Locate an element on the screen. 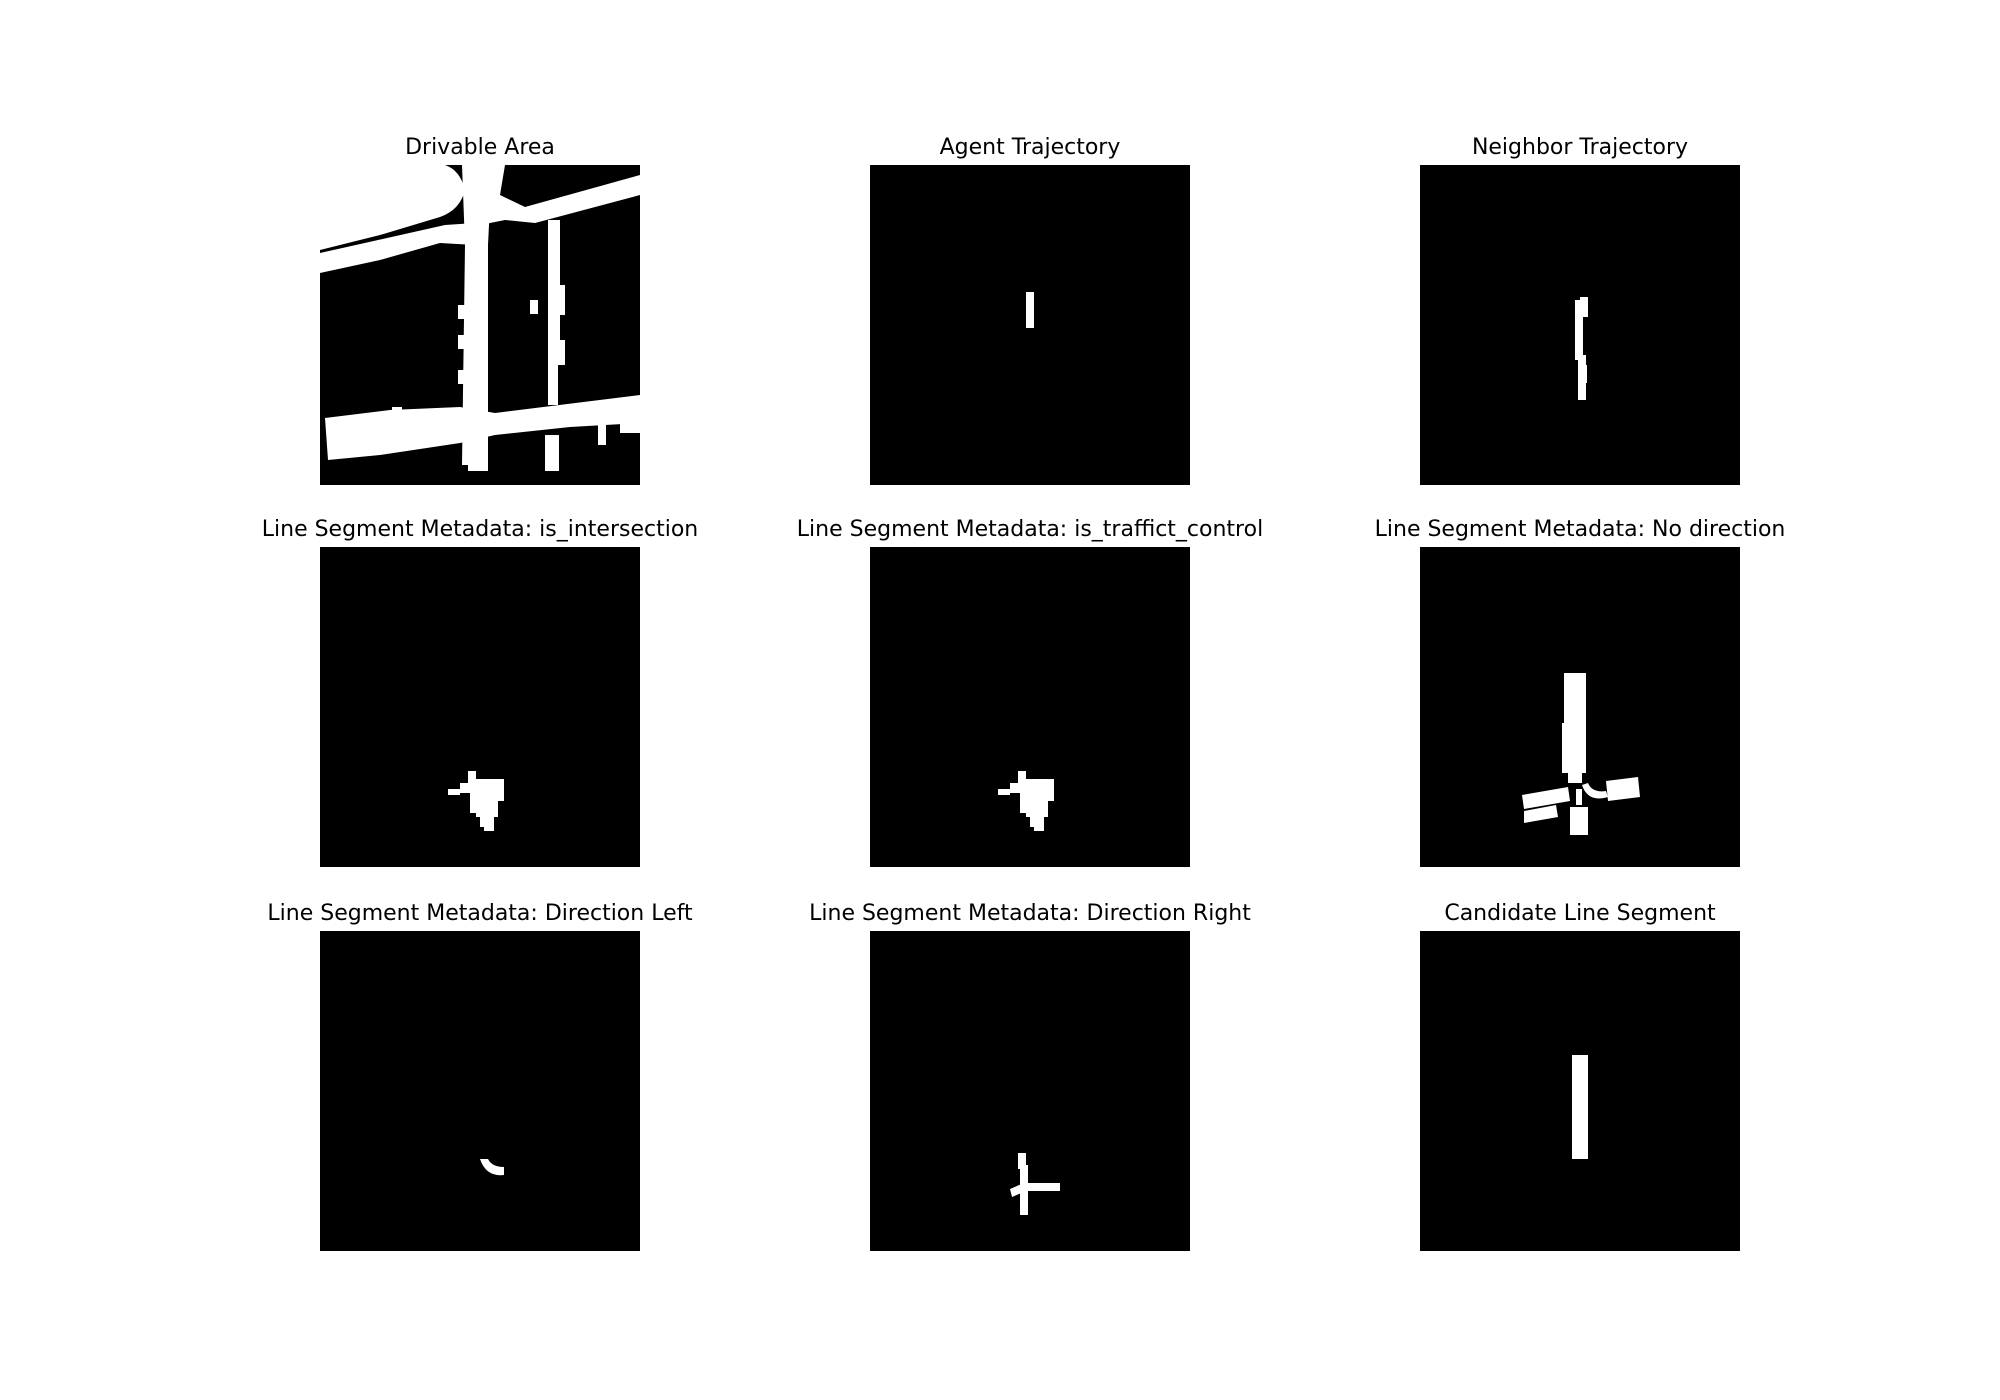 This screenshot has width=2000, height=1400. drivable-area-mask is located at coordinates (480, 325).